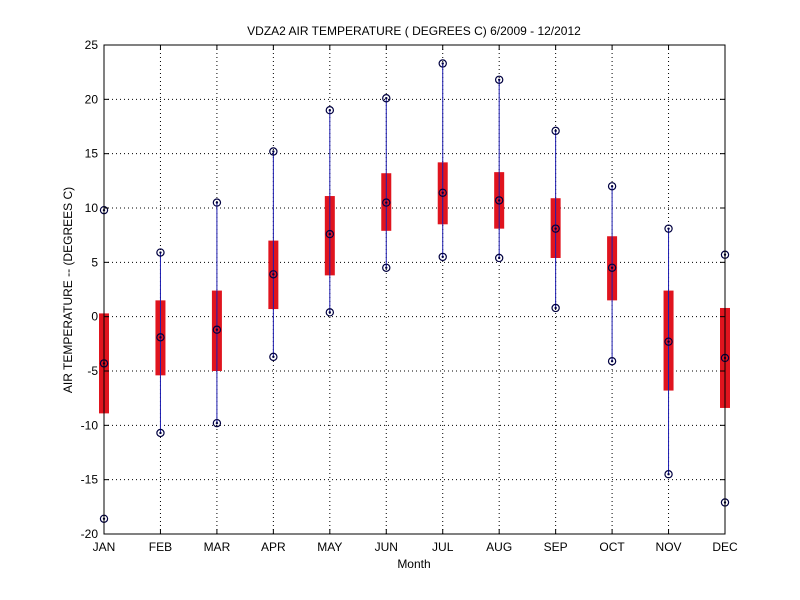 The image size is (800, 600). I want to click on x-tick-label: MAR, so click(217, 547).